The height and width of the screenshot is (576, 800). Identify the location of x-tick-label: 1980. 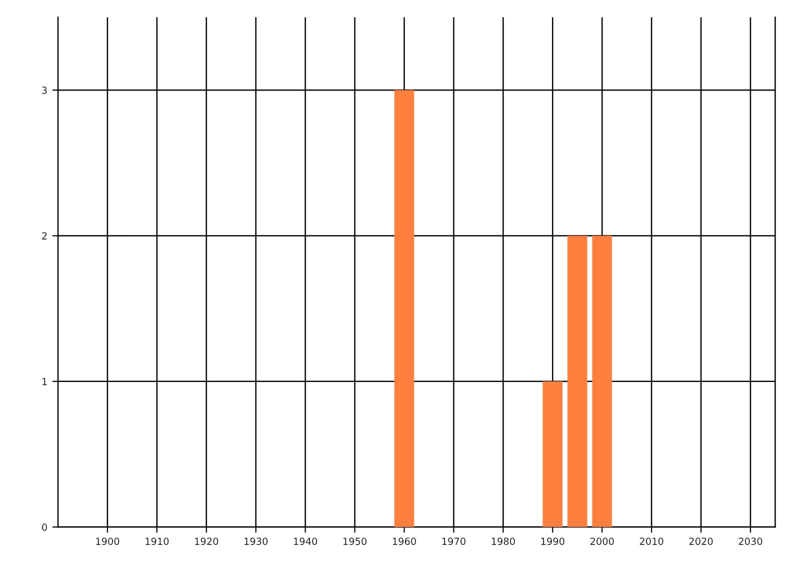
(503, 541).